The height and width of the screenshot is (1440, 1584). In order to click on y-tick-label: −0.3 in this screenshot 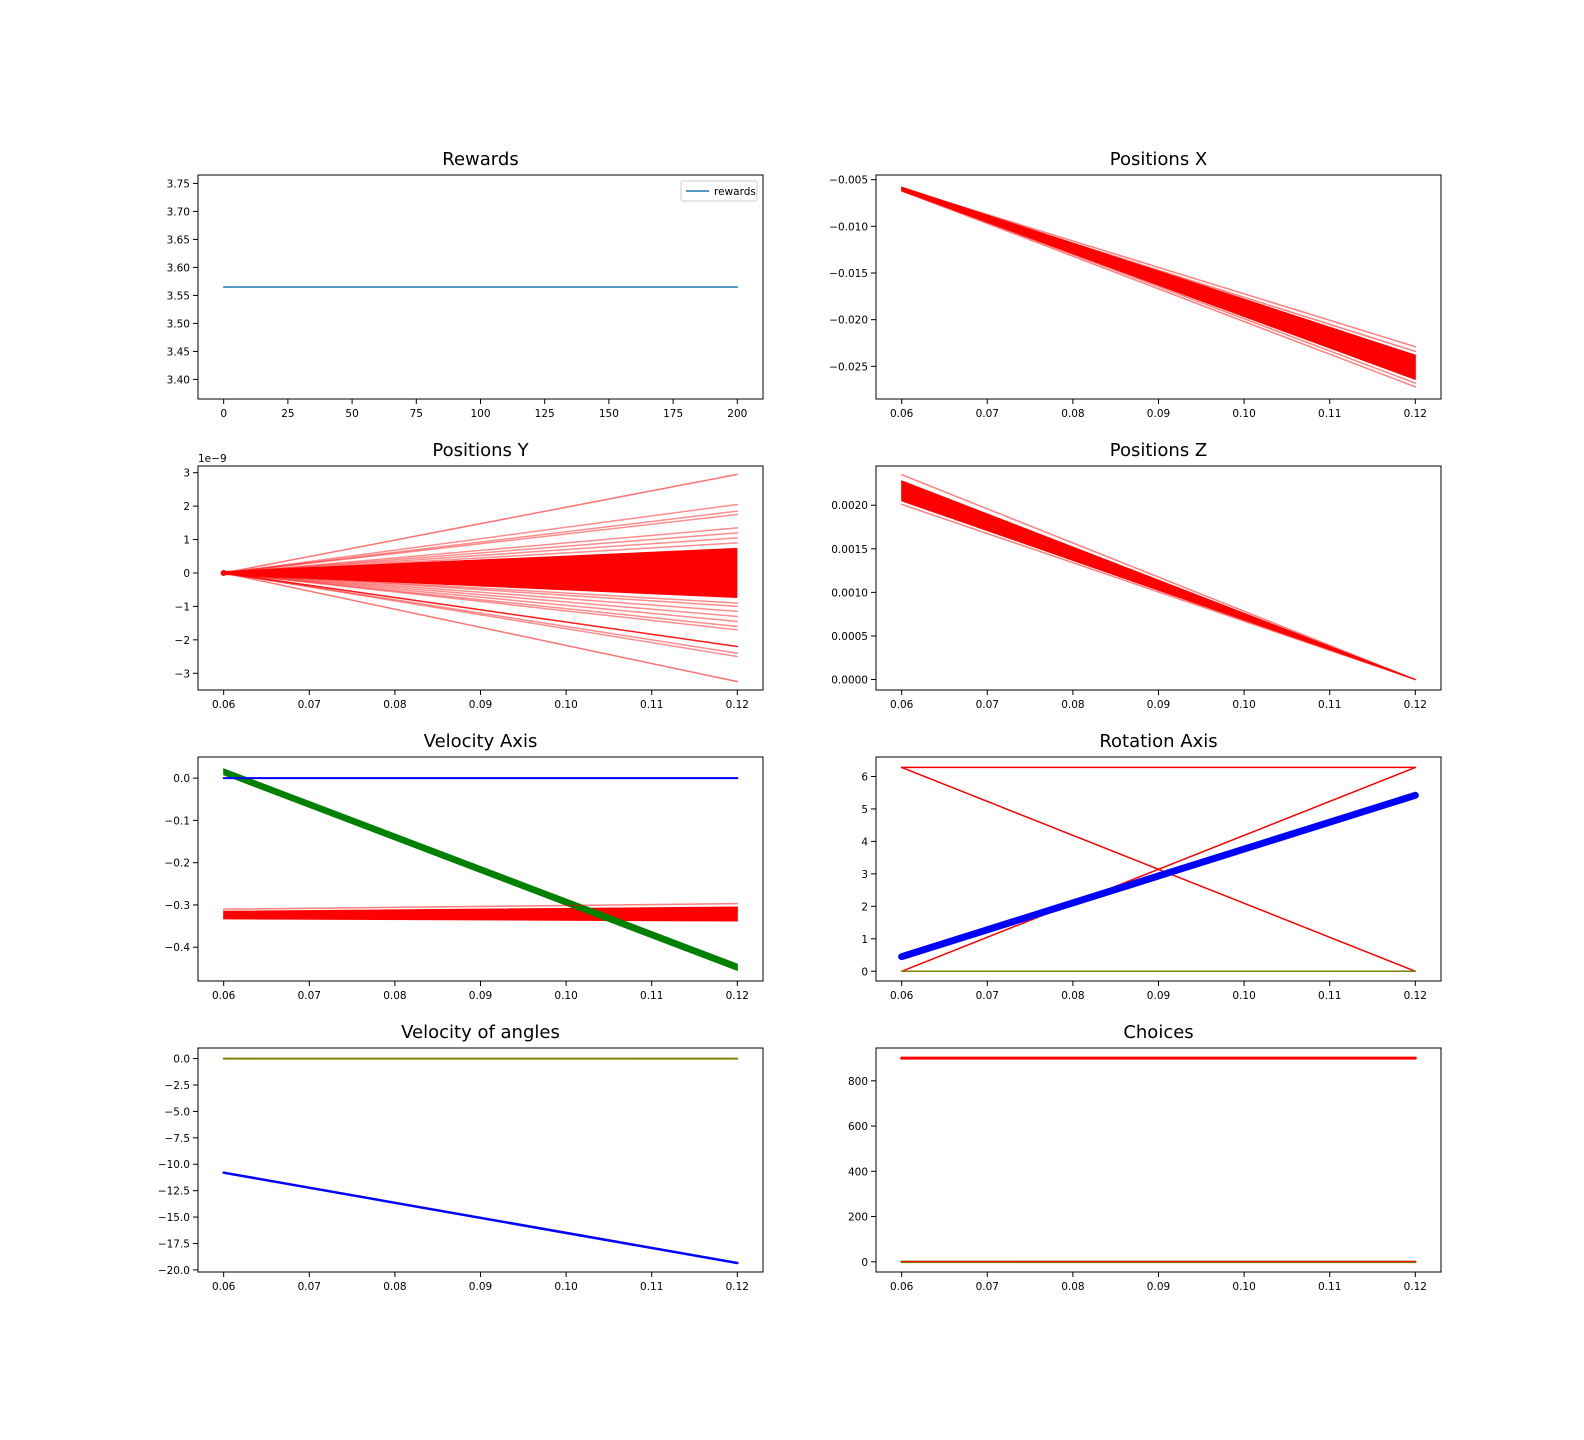, I will do `click(178, 906)`.